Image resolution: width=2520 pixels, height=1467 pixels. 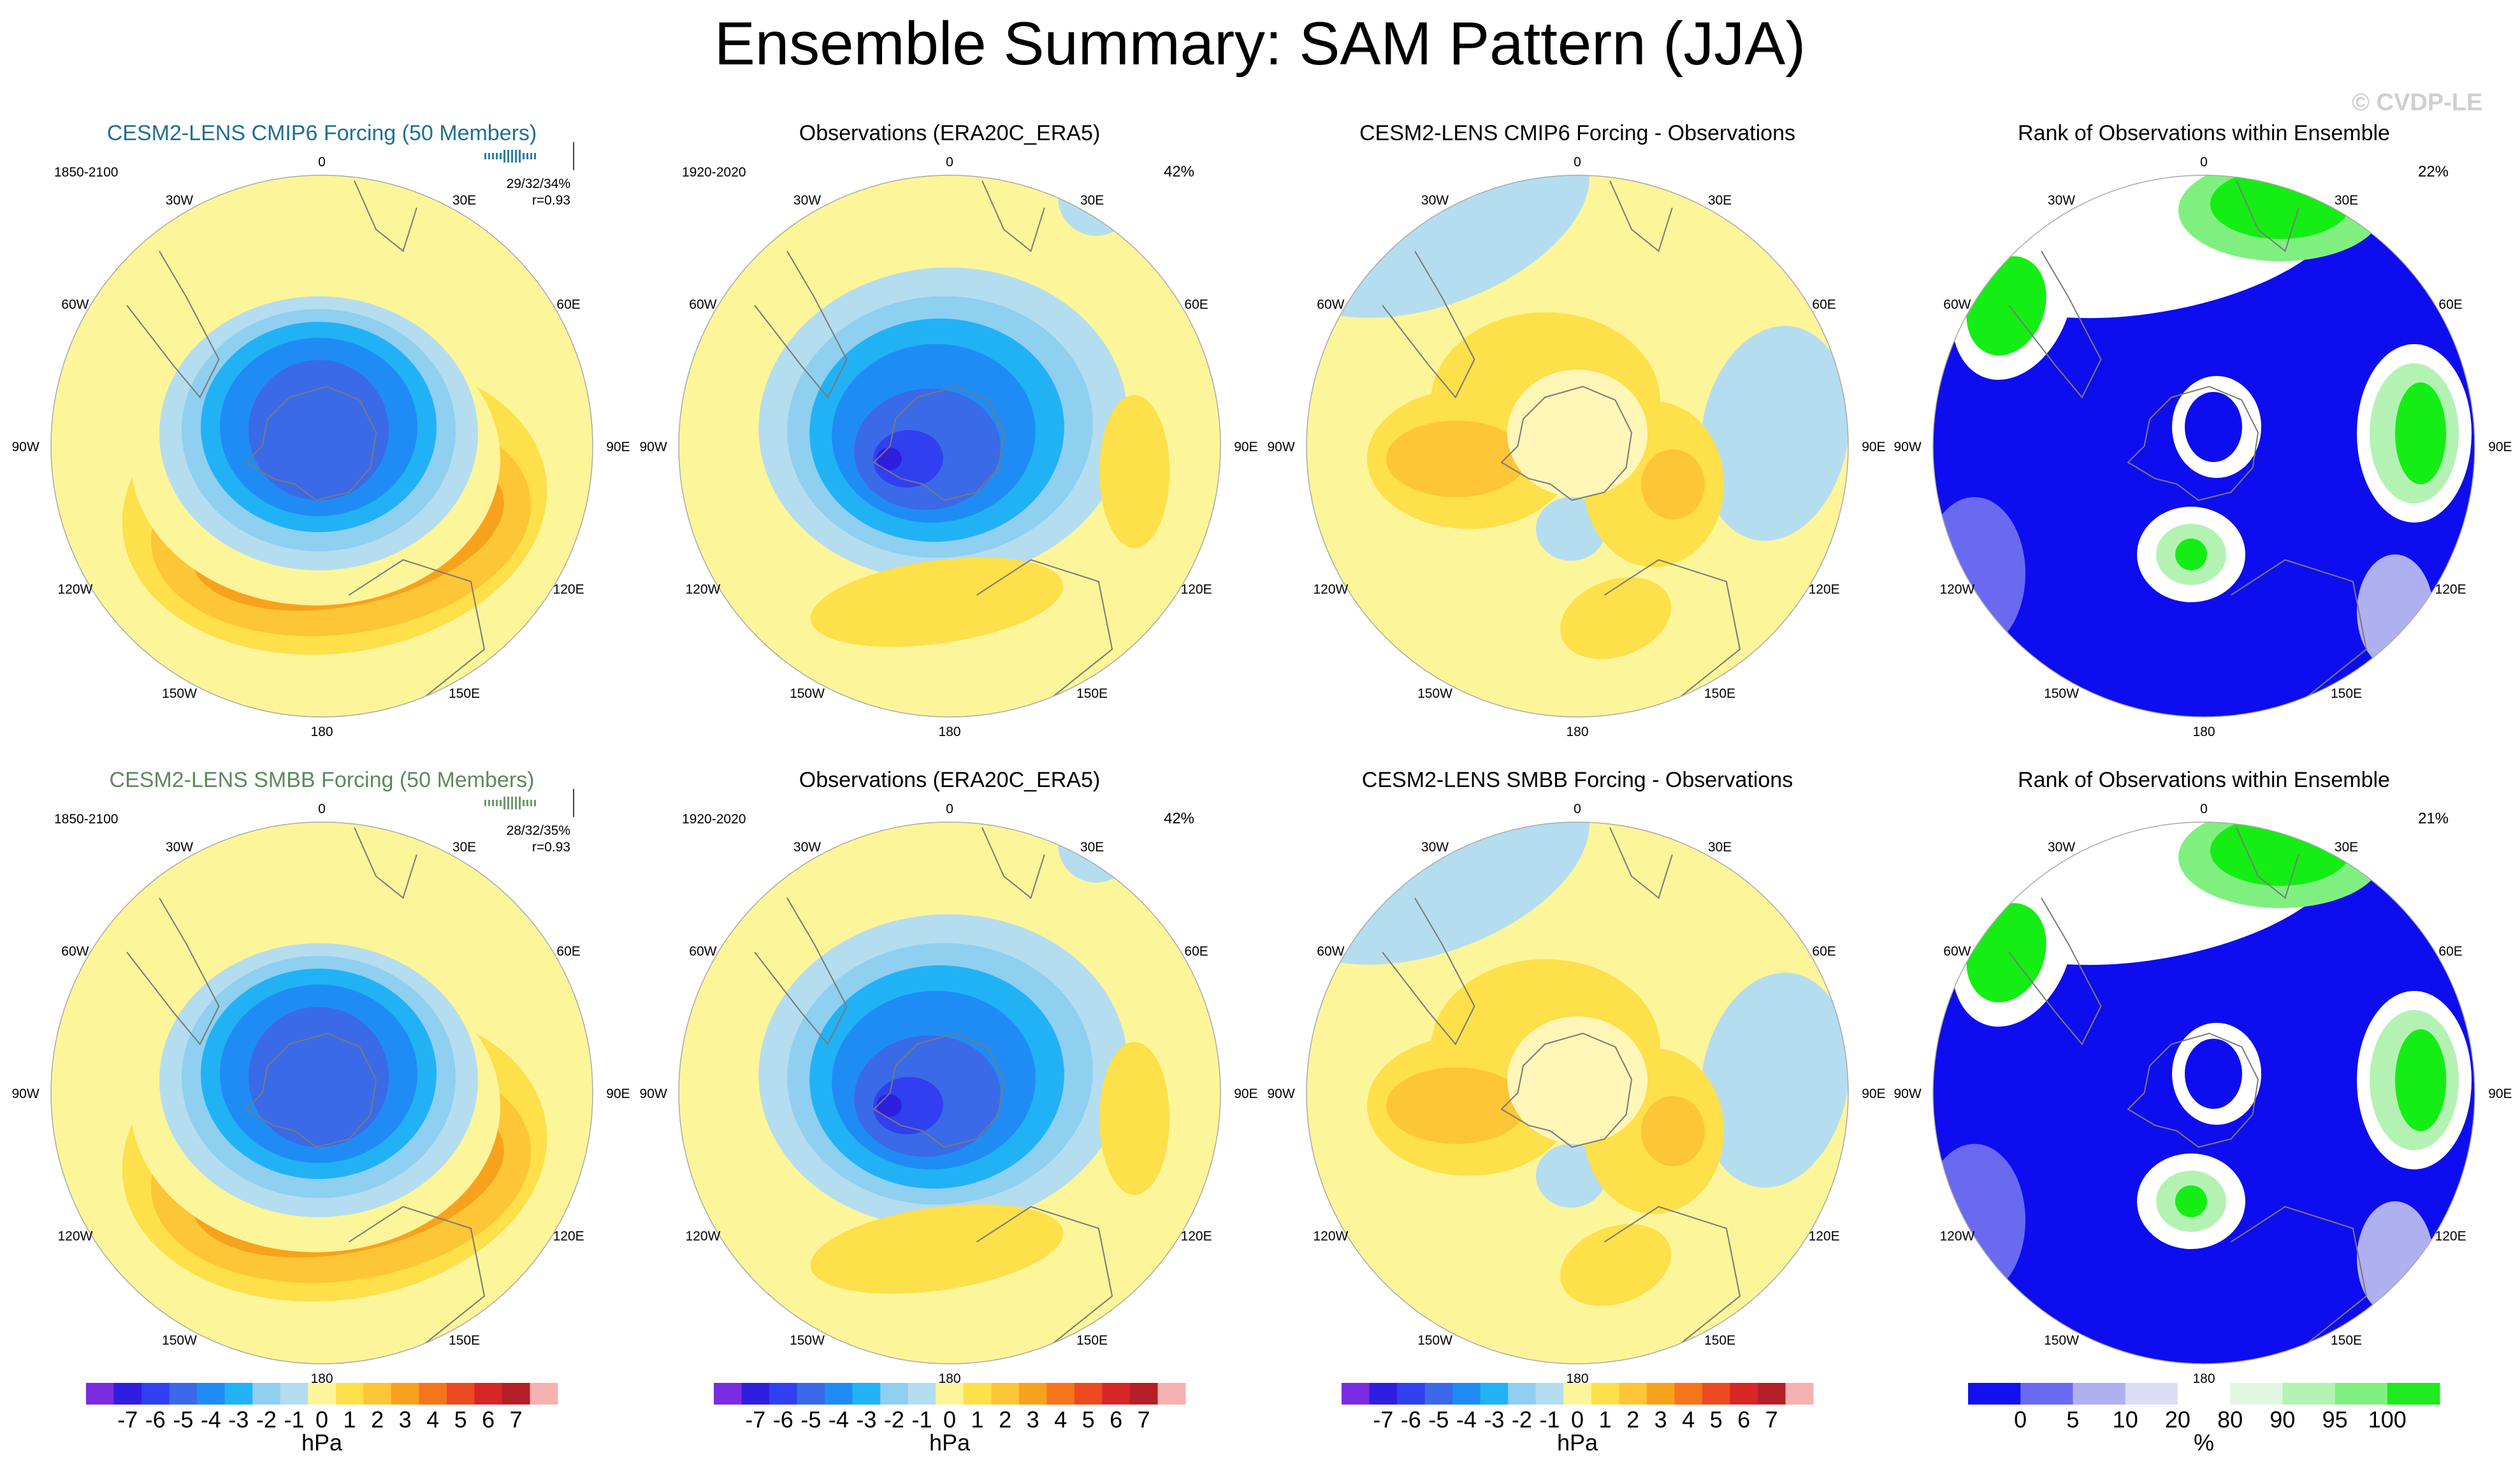 What do you see at coordinates (86, 819) in the screenshot?
I see `period-label: 1850-2100` at bounding box center [86, 819].